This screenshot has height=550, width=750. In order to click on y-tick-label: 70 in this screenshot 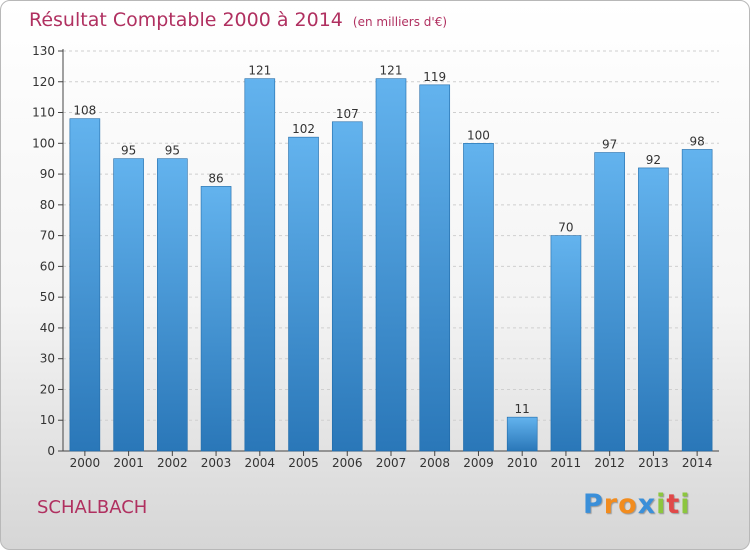, I will do `click(47, 236)`.